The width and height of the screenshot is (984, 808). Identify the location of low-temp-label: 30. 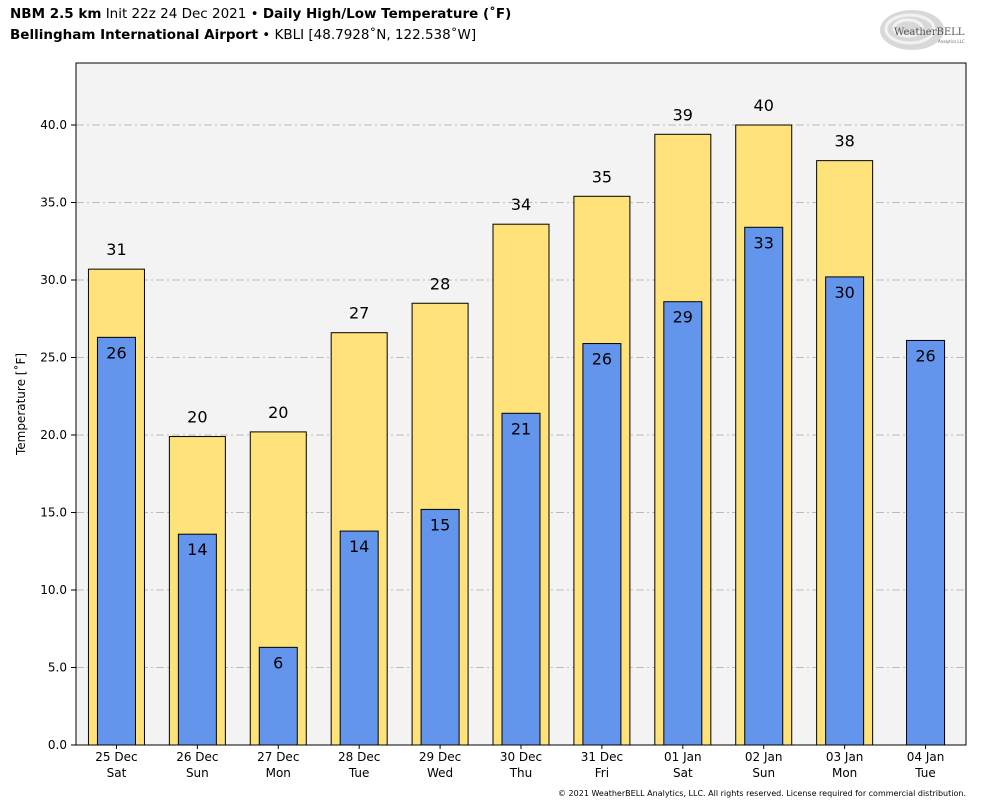
(844, 292).